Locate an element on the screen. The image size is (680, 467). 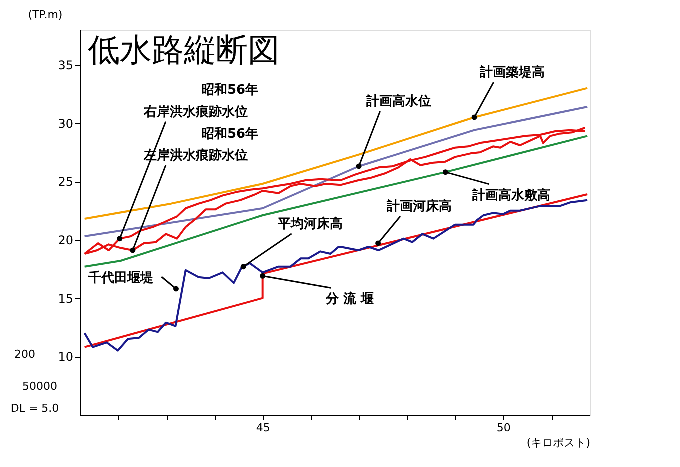
annotation: 右岸洪水痕跡水位 is located at coordinates (195, 112).